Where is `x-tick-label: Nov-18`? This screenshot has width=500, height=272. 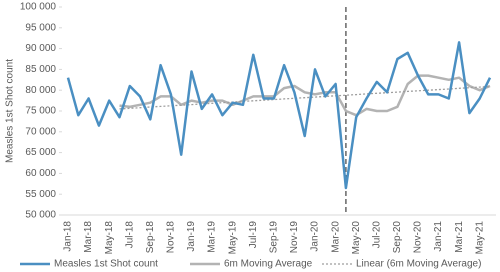 x-tick-label: Nov-18 is located at coordinates (171, 237).